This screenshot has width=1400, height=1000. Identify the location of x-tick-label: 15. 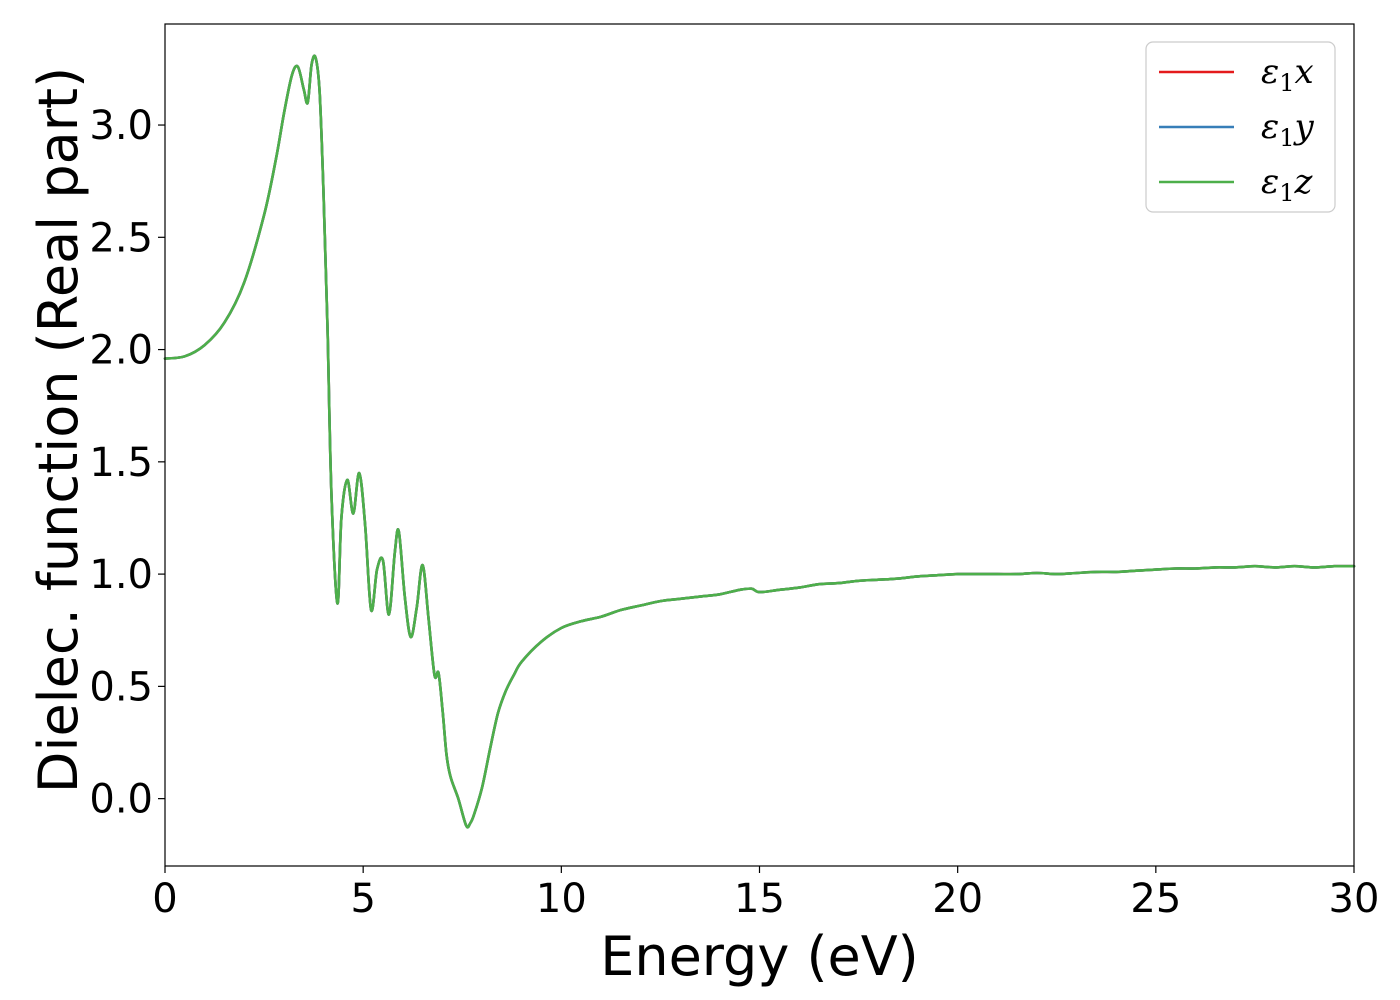
(759, 899).